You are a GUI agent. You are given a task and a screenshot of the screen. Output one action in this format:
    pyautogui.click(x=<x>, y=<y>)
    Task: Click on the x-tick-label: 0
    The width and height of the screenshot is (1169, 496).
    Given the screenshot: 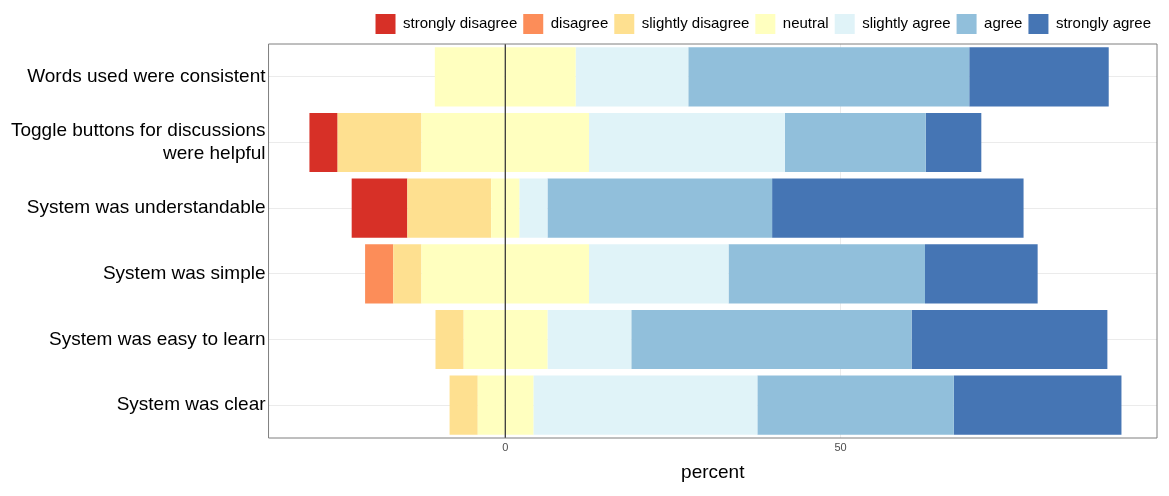 What is the action you would take?
    pyautogui.click(x=505, y=446)
    